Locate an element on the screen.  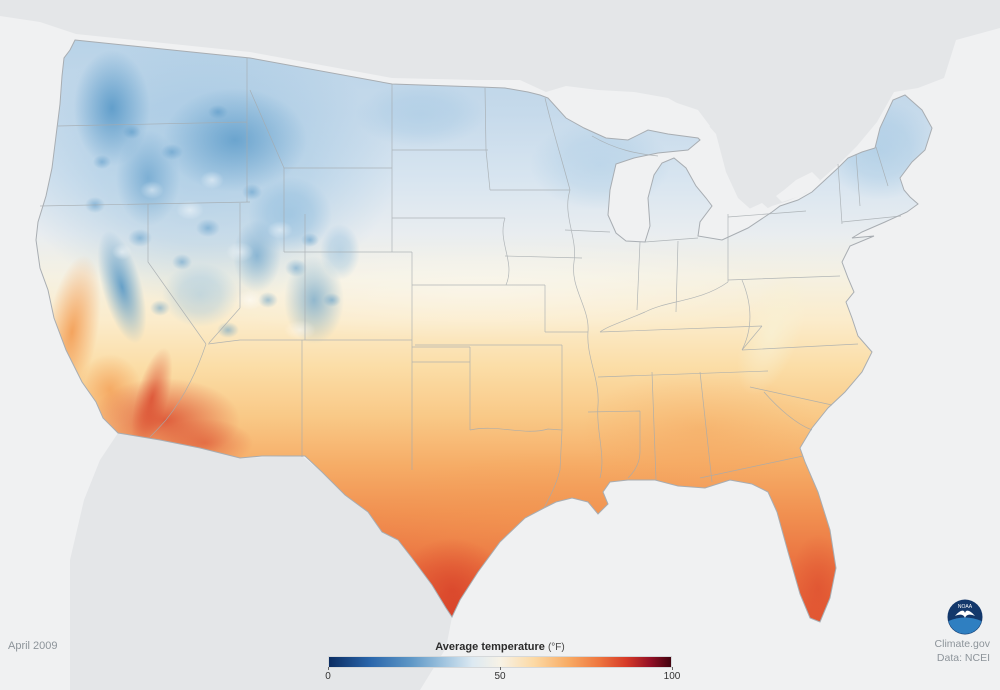
credits: Climate.gov Data: NCEI is located at coordinates (962, 651).